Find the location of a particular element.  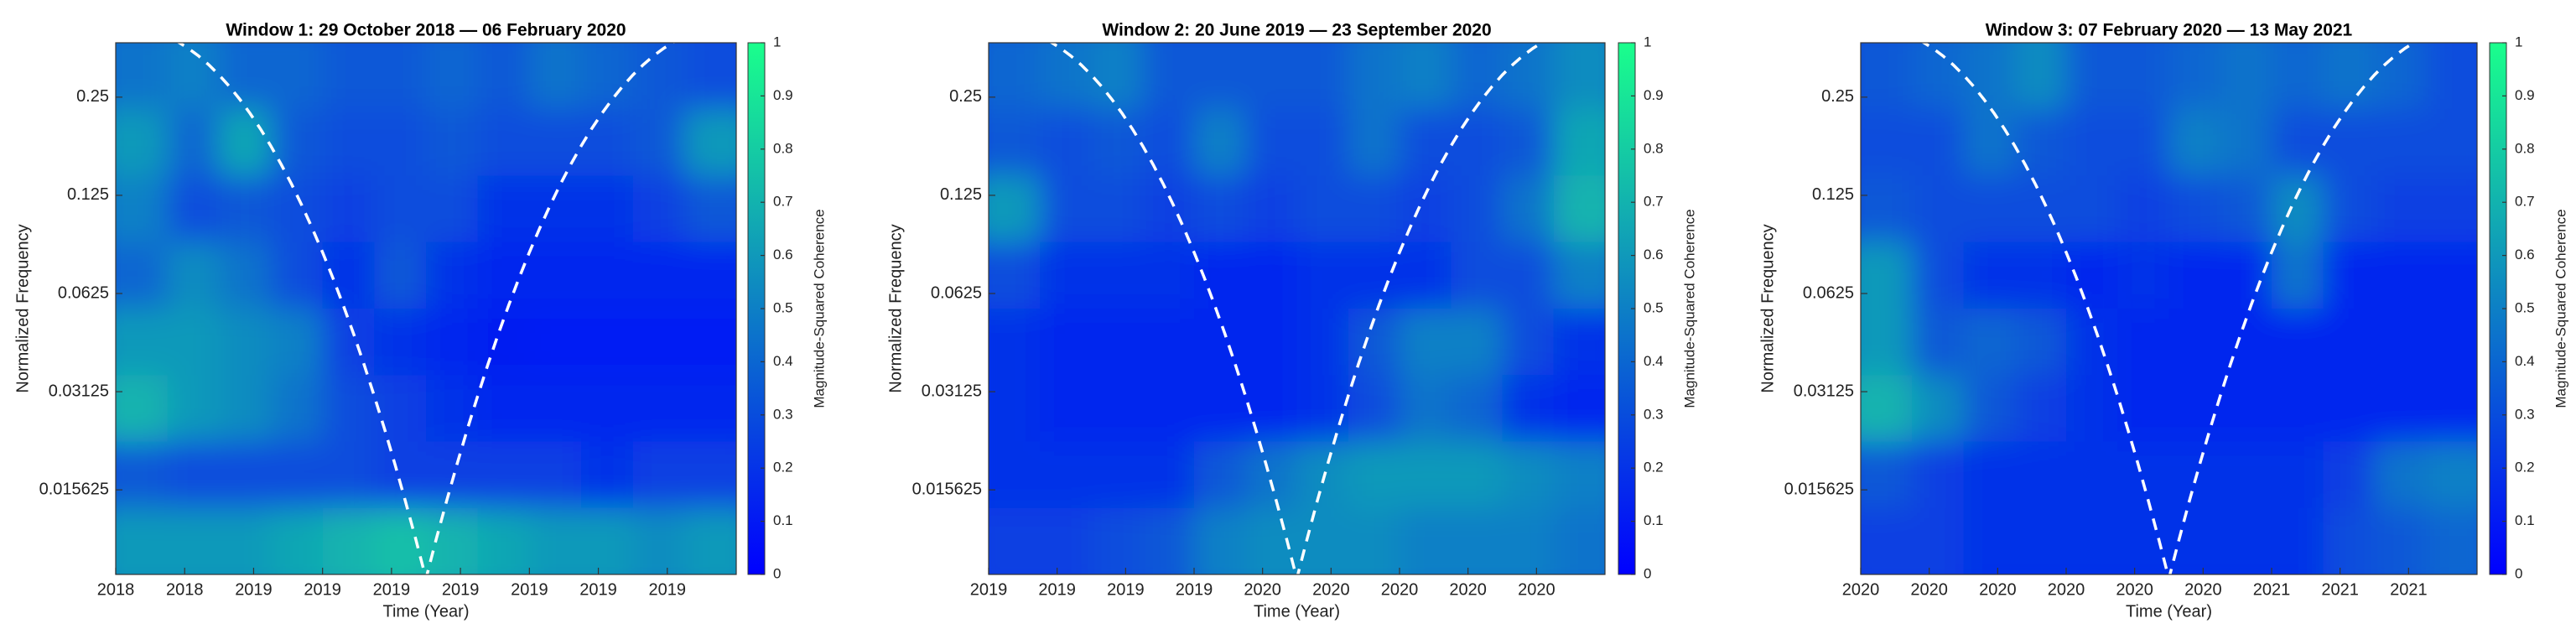

colorbar-label: Magnitude-Squared Coherence is located at coordinates (1689, 308).